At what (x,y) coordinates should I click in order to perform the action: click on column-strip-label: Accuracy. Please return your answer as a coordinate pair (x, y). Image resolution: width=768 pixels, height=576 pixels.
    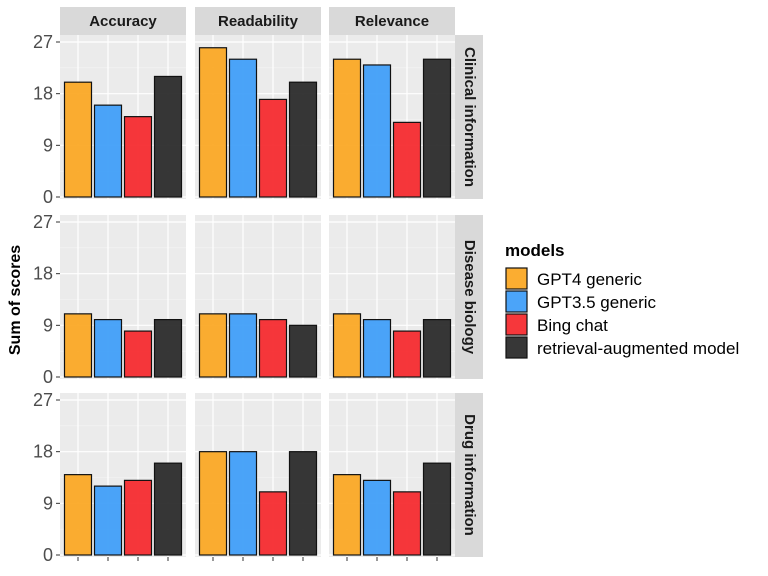
    Looking at the image, I should click on (123, 21).